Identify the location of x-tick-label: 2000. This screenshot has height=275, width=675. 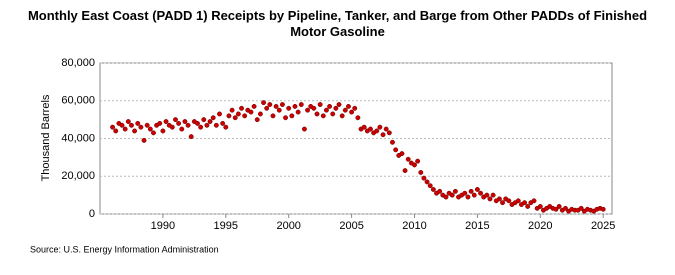
(288, 226).